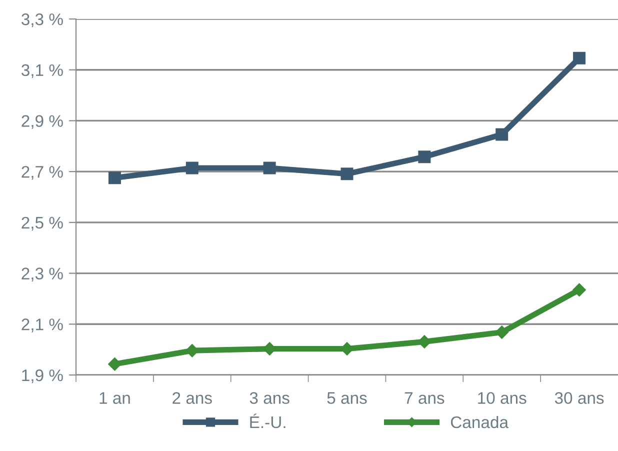 This screenshot has width=618, height=451. I want to click on y-tick-label: 2,3 %, so click(42, 275).